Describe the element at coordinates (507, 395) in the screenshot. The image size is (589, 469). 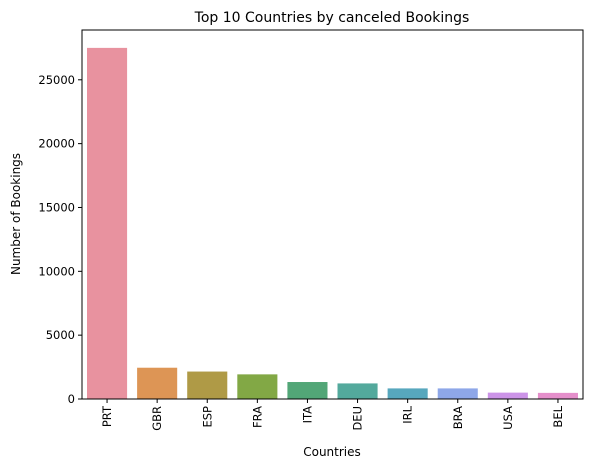
I see `bar-usa` at that location.